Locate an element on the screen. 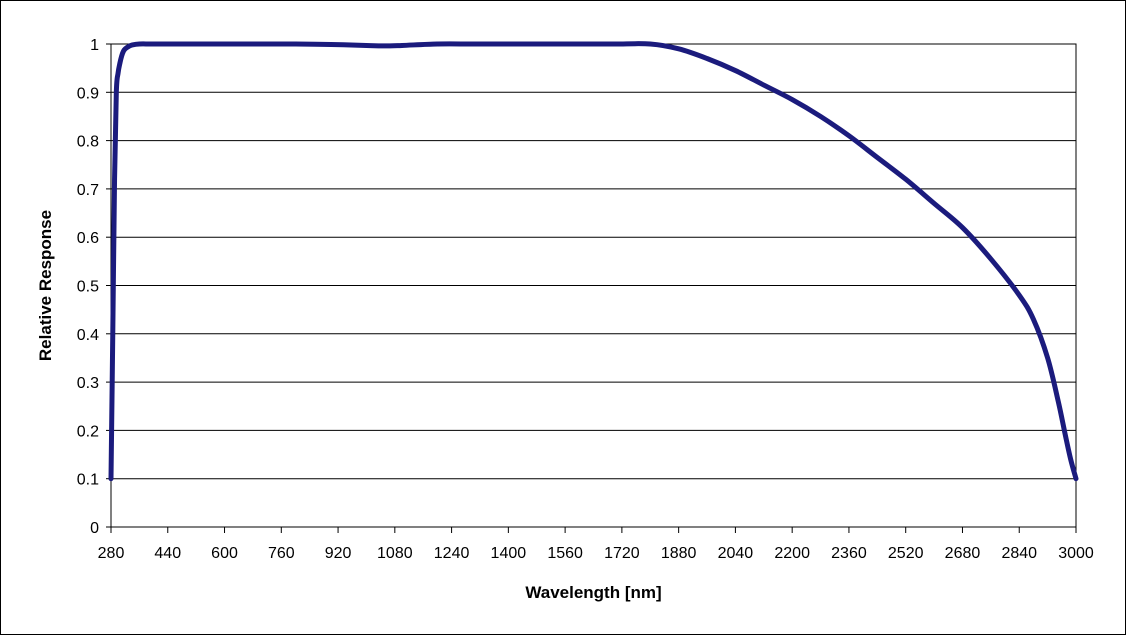  x-tick-label: 1720 is located at coordinates (622, 553).